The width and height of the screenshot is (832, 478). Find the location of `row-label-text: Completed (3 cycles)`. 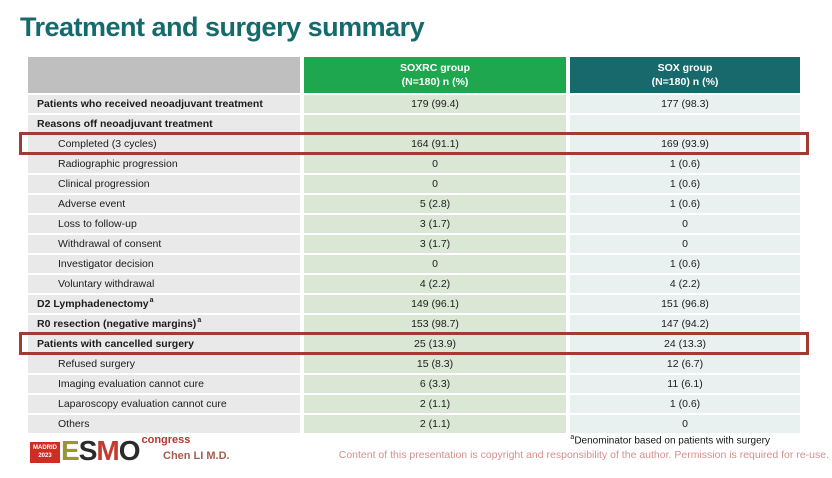

row-label-text: Completed (3 cycles) is located at coordinates (107, 144).